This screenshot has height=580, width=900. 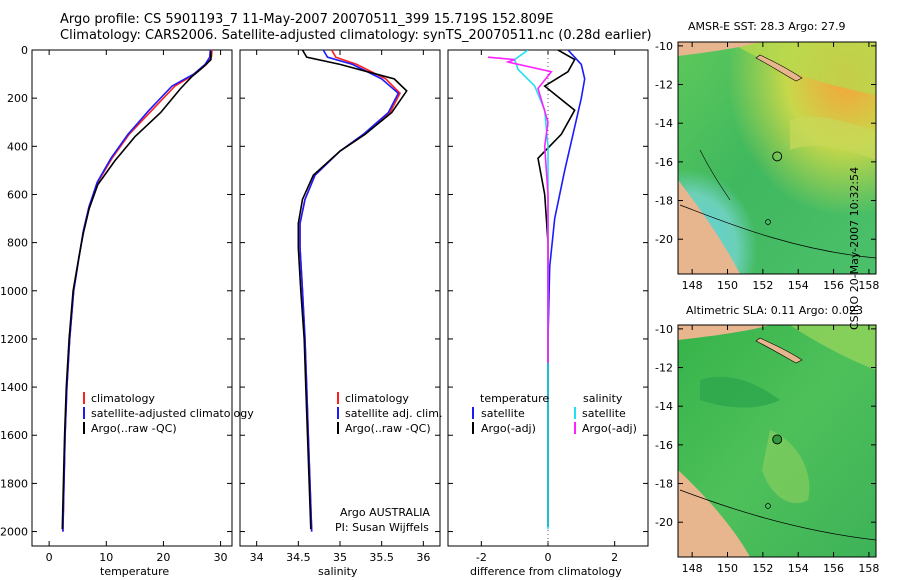 What do you see at coordinates (609, 428) in the screenshot?
I see `legend-sal-argo: Argo(-adj)` at bounding box center [609, 428].